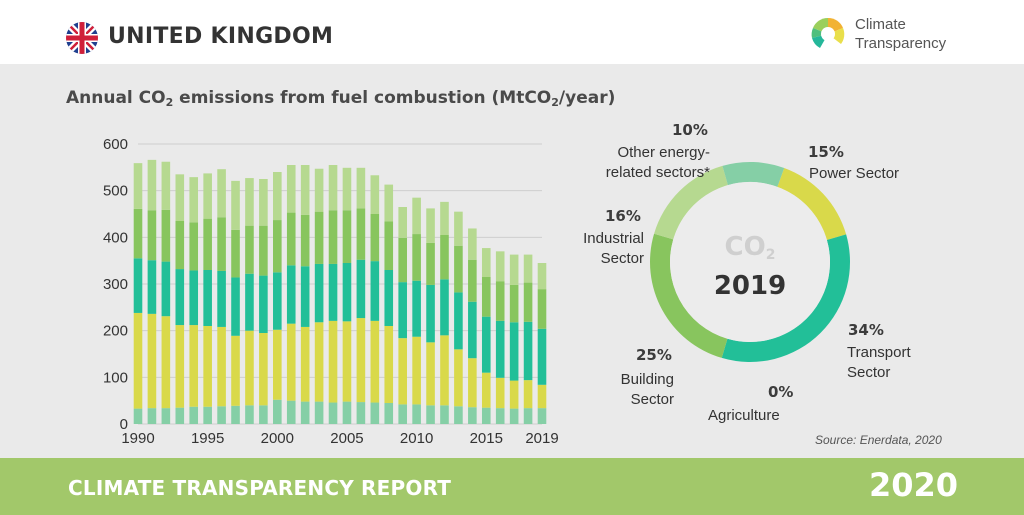 This screenshot has width=1024, height=515. Describe the element at coordinates (879, 362) in the screenshot. I see `label-transport: Transport Sector` at that location.